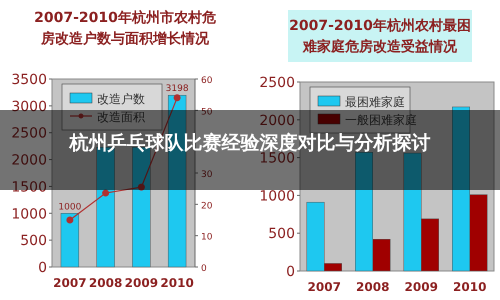  I want to click on y-tick-label: 1500, so click(277, 158).